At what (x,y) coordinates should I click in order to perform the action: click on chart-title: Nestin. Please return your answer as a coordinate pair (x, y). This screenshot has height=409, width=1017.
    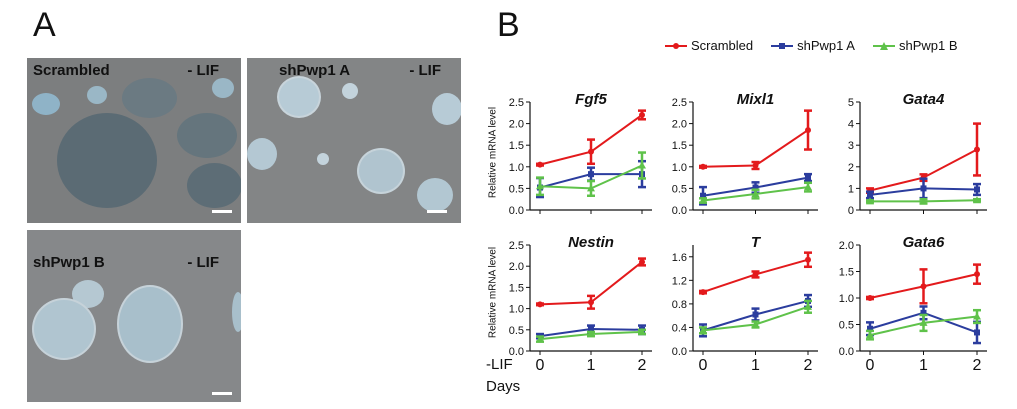
    Looking at the image, I should click on (591, 242).